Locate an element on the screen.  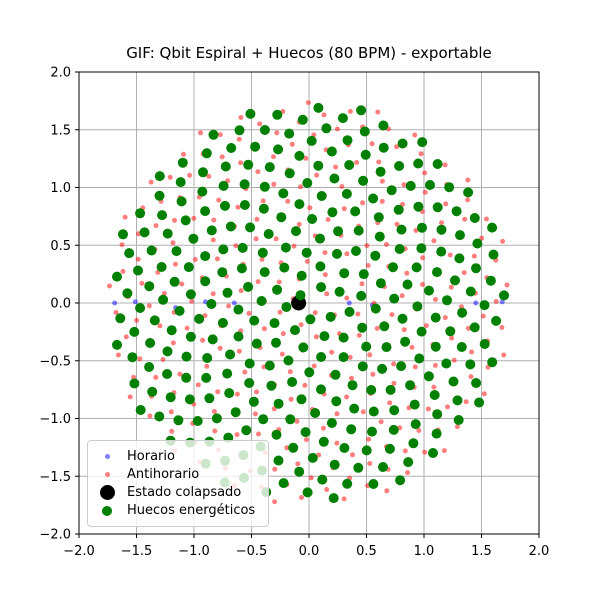
y-tick-labels: −2.0 −1.5 −1.0 −0.5 0.0 0.5 1.0 1.5 2.0 is located at coordinates (55, 304).